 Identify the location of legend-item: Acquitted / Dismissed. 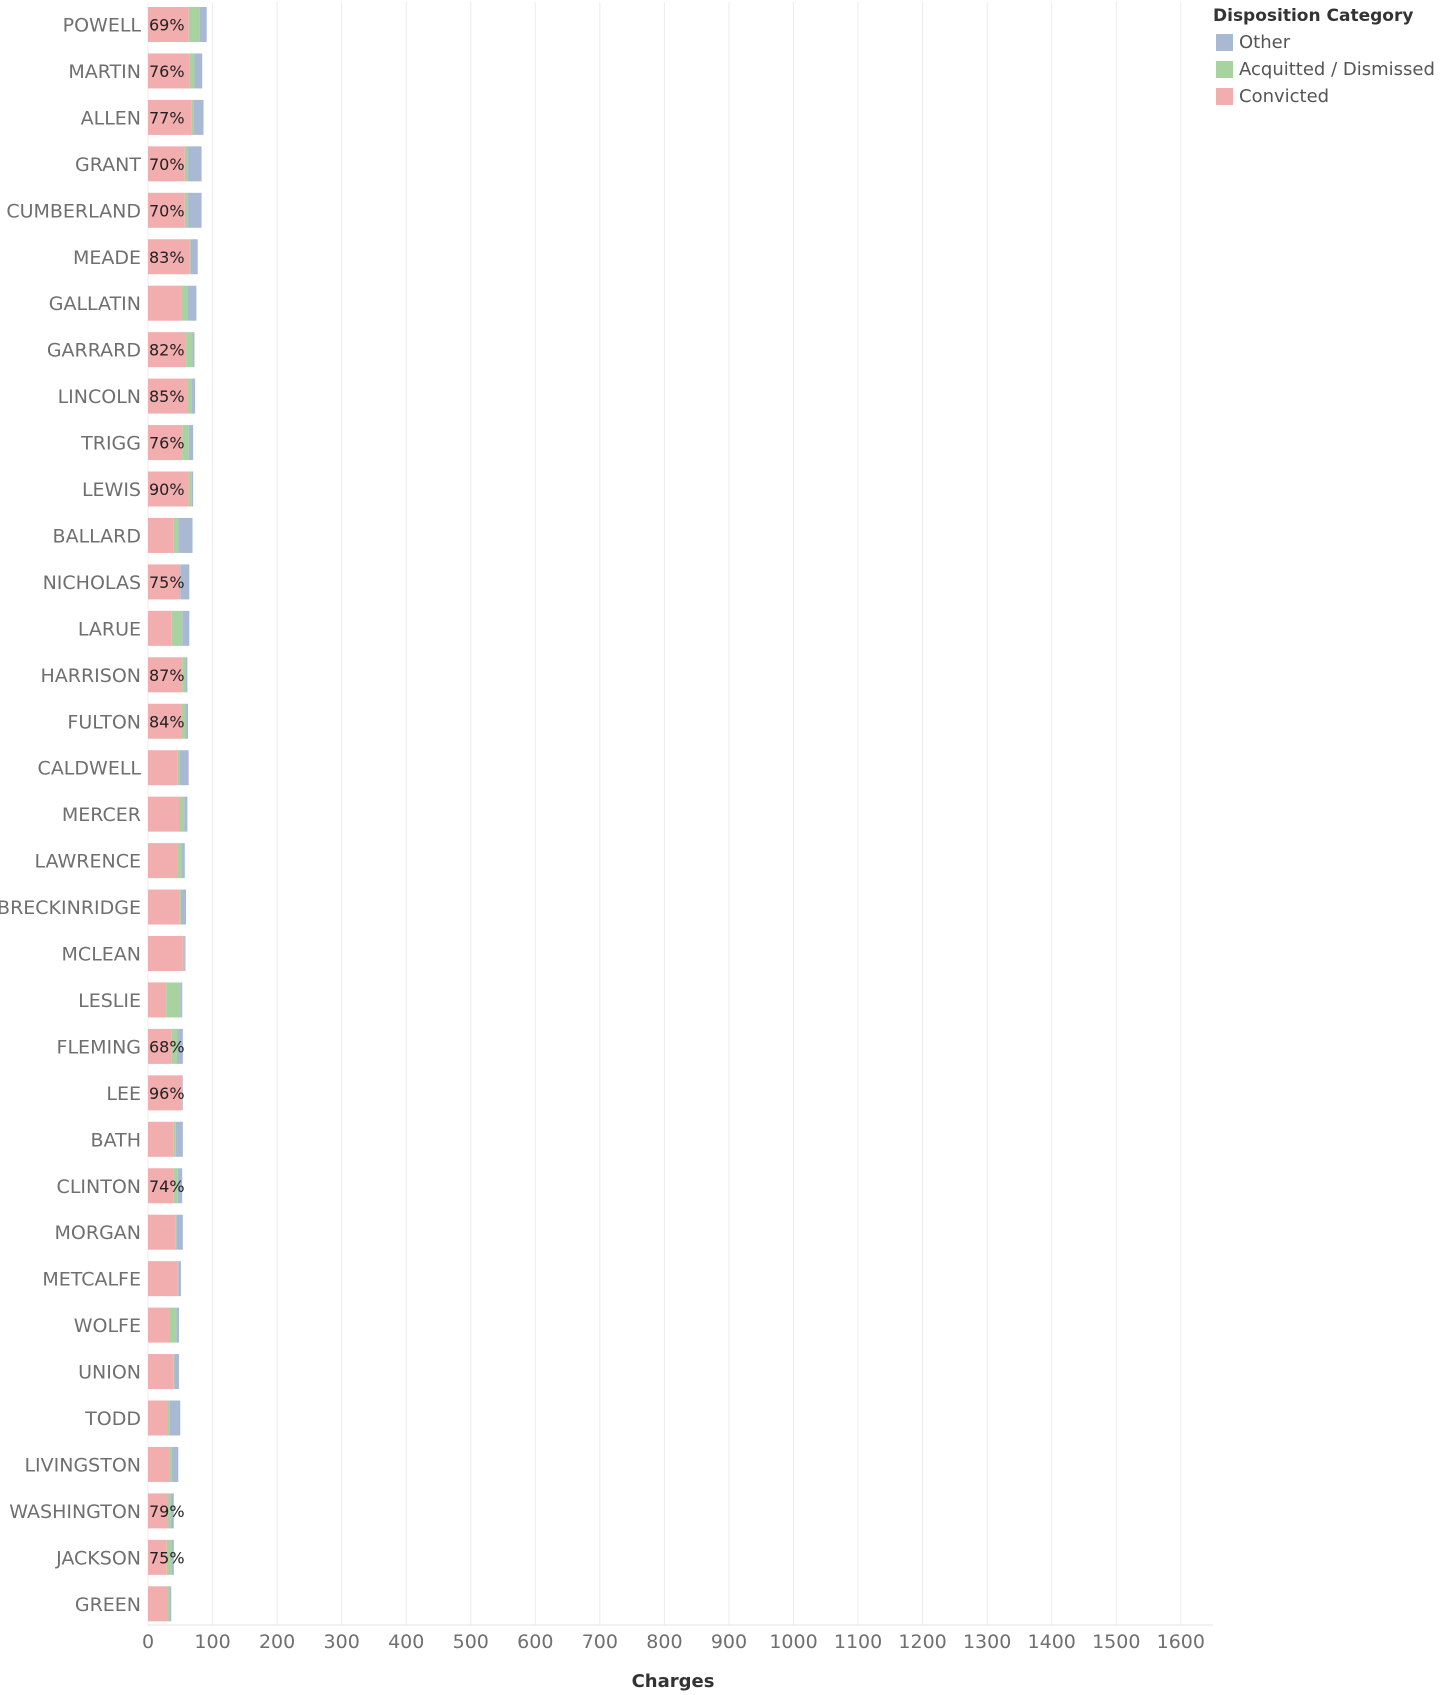
(1330, 69).